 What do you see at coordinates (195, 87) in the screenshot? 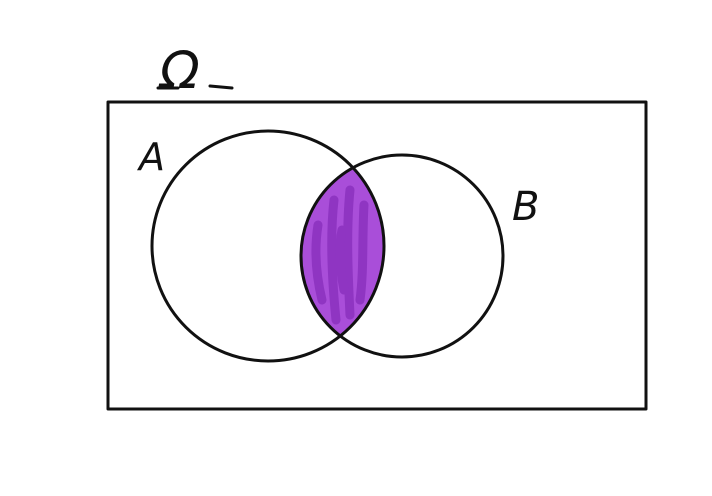
I see `universe-label-underline` at bounding box center [195, 87].